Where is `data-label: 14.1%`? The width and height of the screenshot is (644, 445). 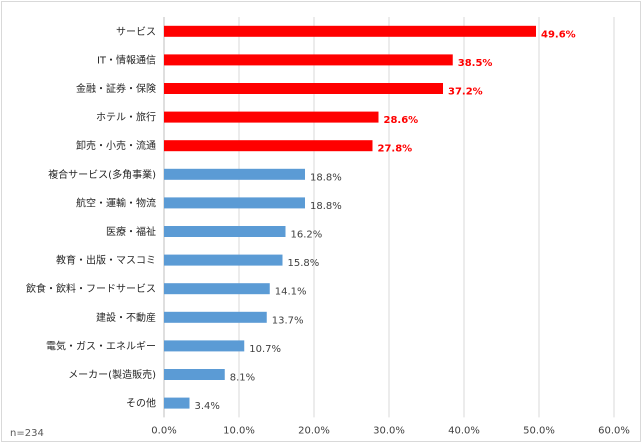 data-label: 14.1% is located at coordinates (291, 292).